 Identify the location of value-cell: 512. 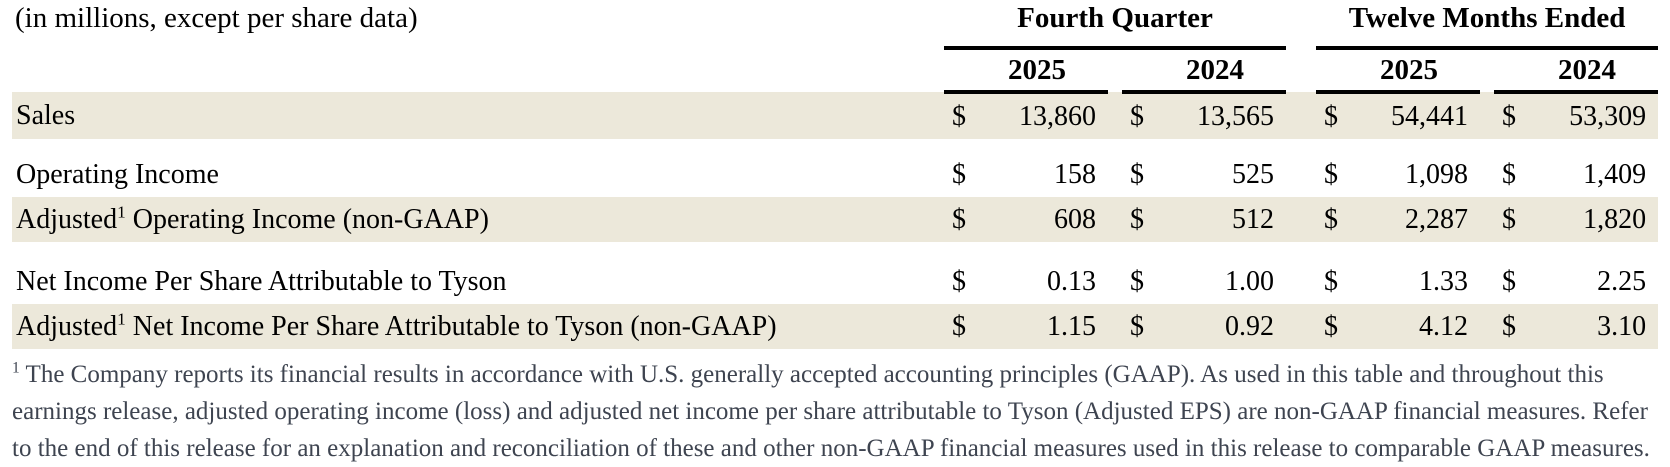
(1226, 219).